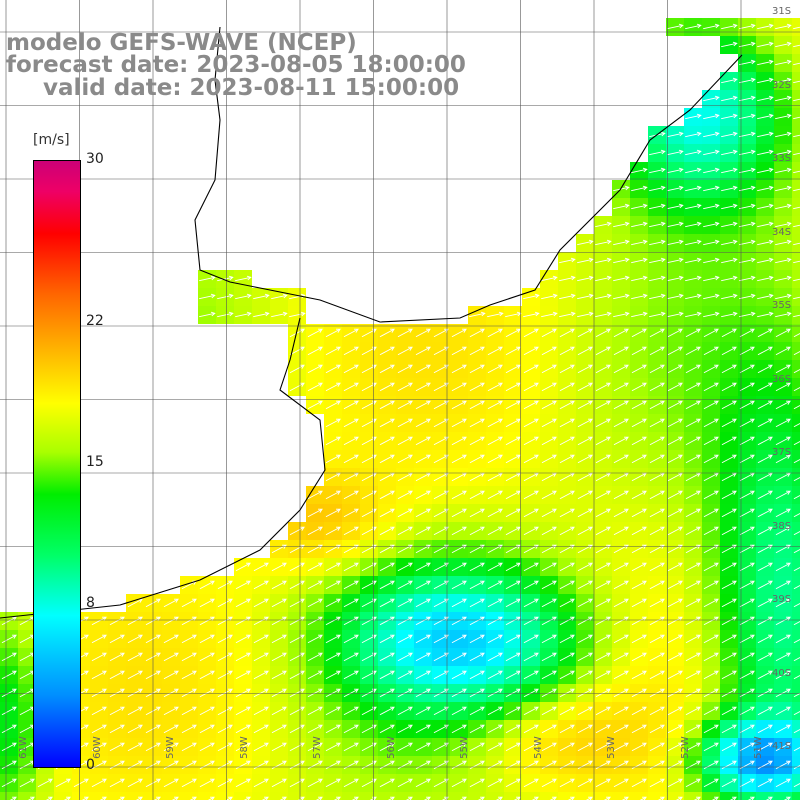  Describe the element at coordinates (90, 603) in the screenshot. I see `colorbar-tick-label: 8` at that location.